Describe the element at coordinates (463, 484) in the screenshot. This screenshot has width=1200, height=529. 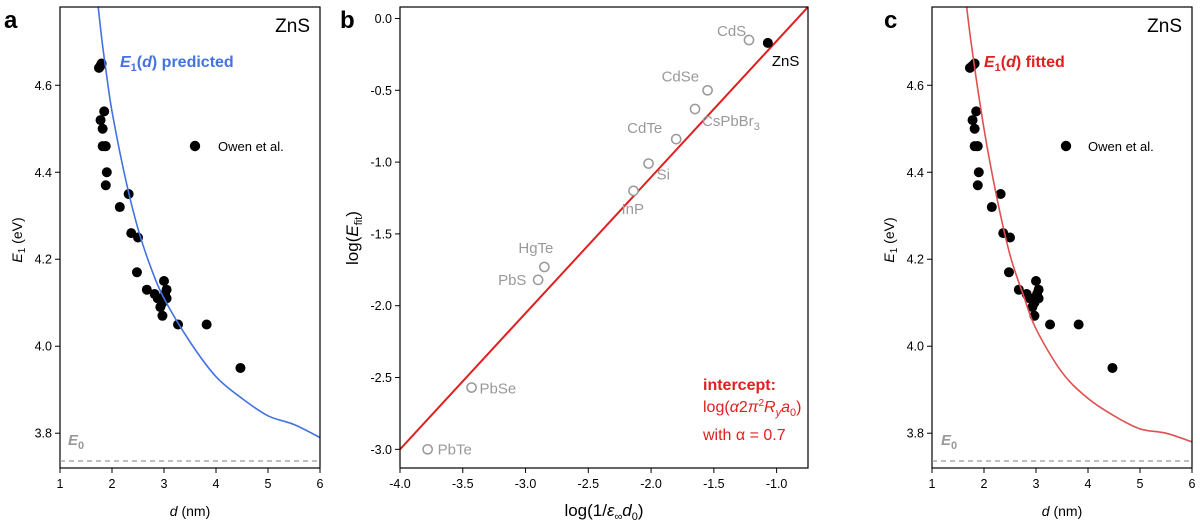
I see `x-tick-label: -3.5` at that location.